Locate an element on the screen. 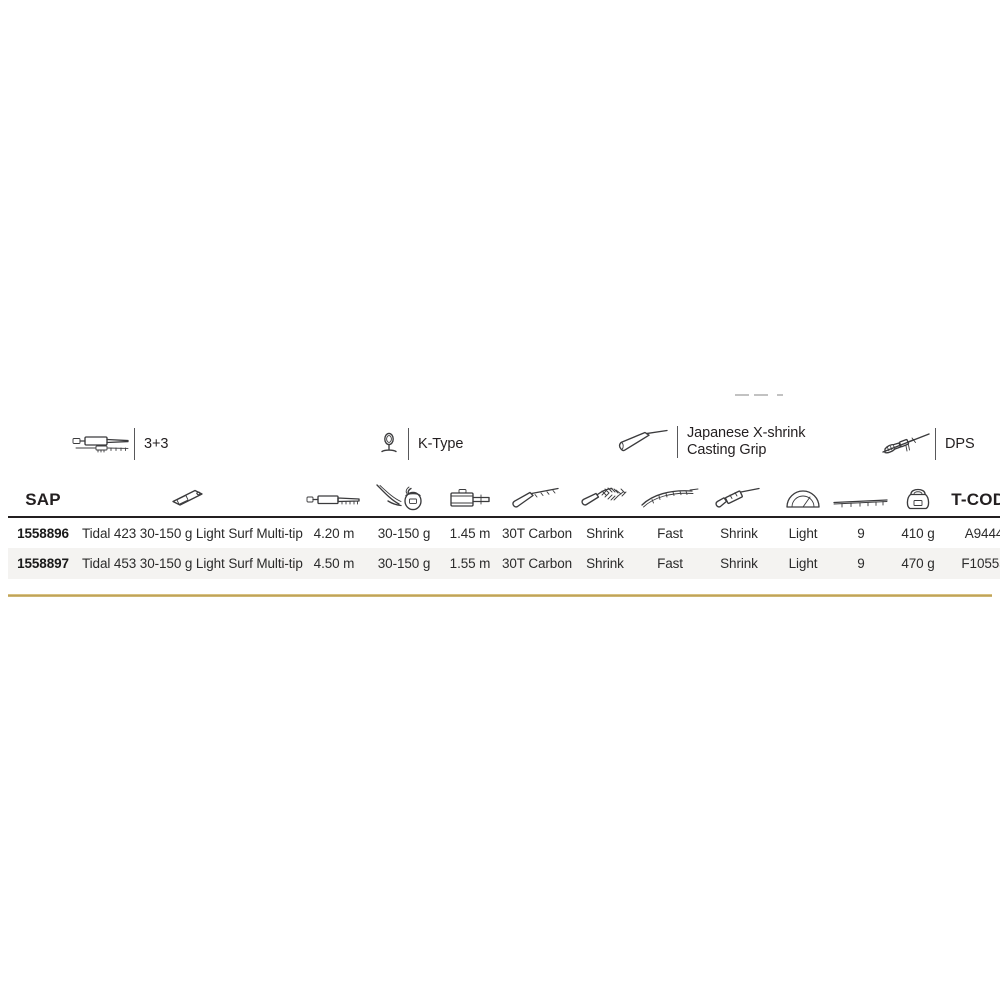  column-header-front-grip is located at coordinates (605, 494).